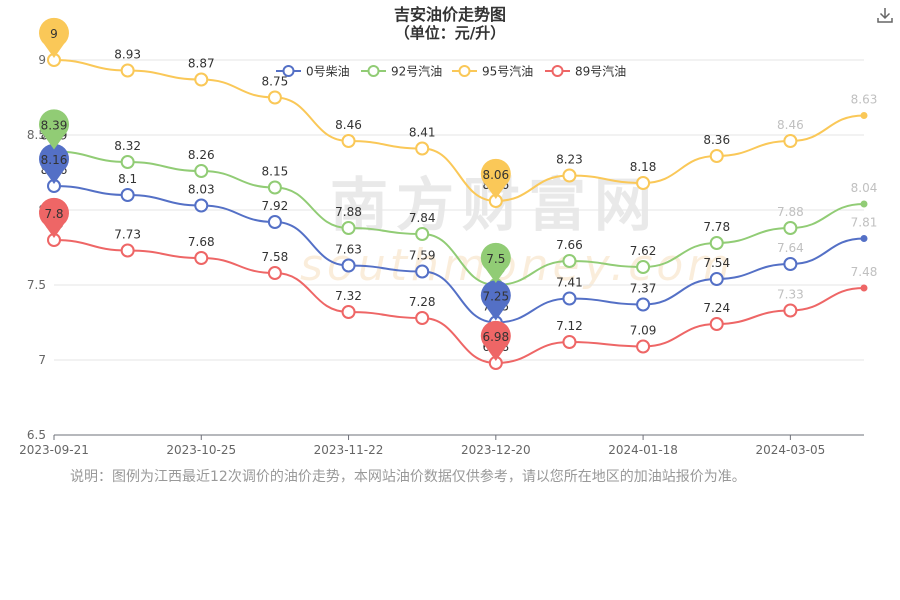 The width and height of the screenshot is (900, 600). I want to click on data-label: 7.73, so click(127, 235).